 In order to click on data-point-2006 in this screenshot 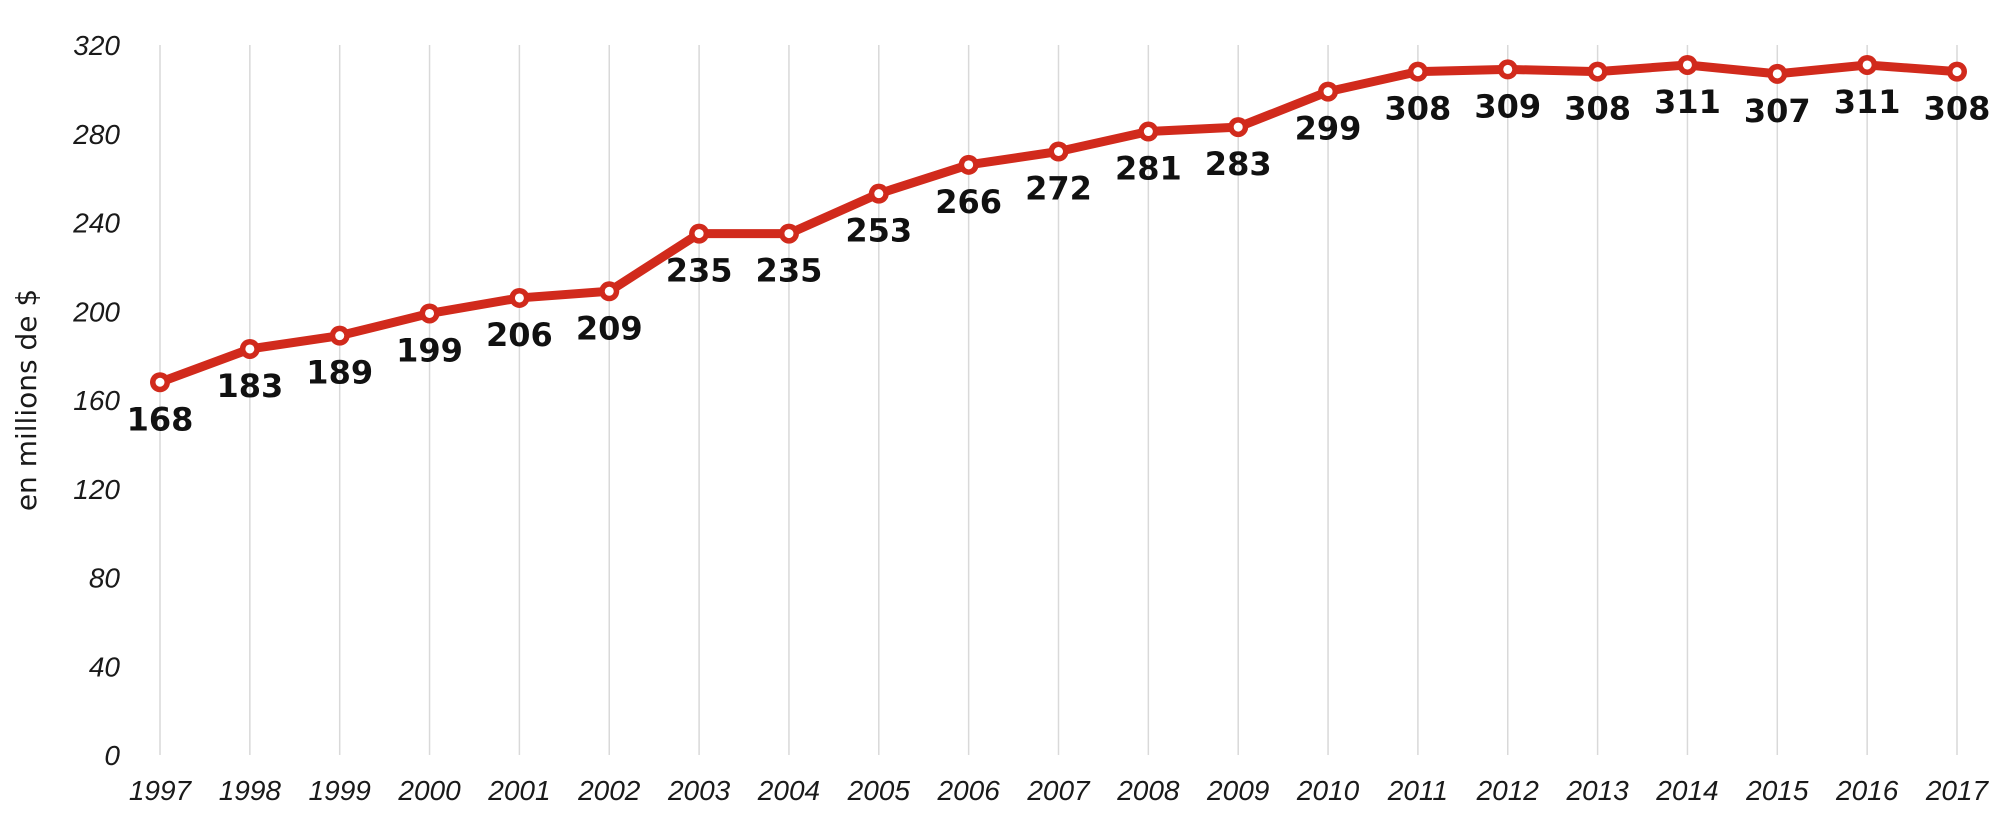, I will do `click(968, 164)`.